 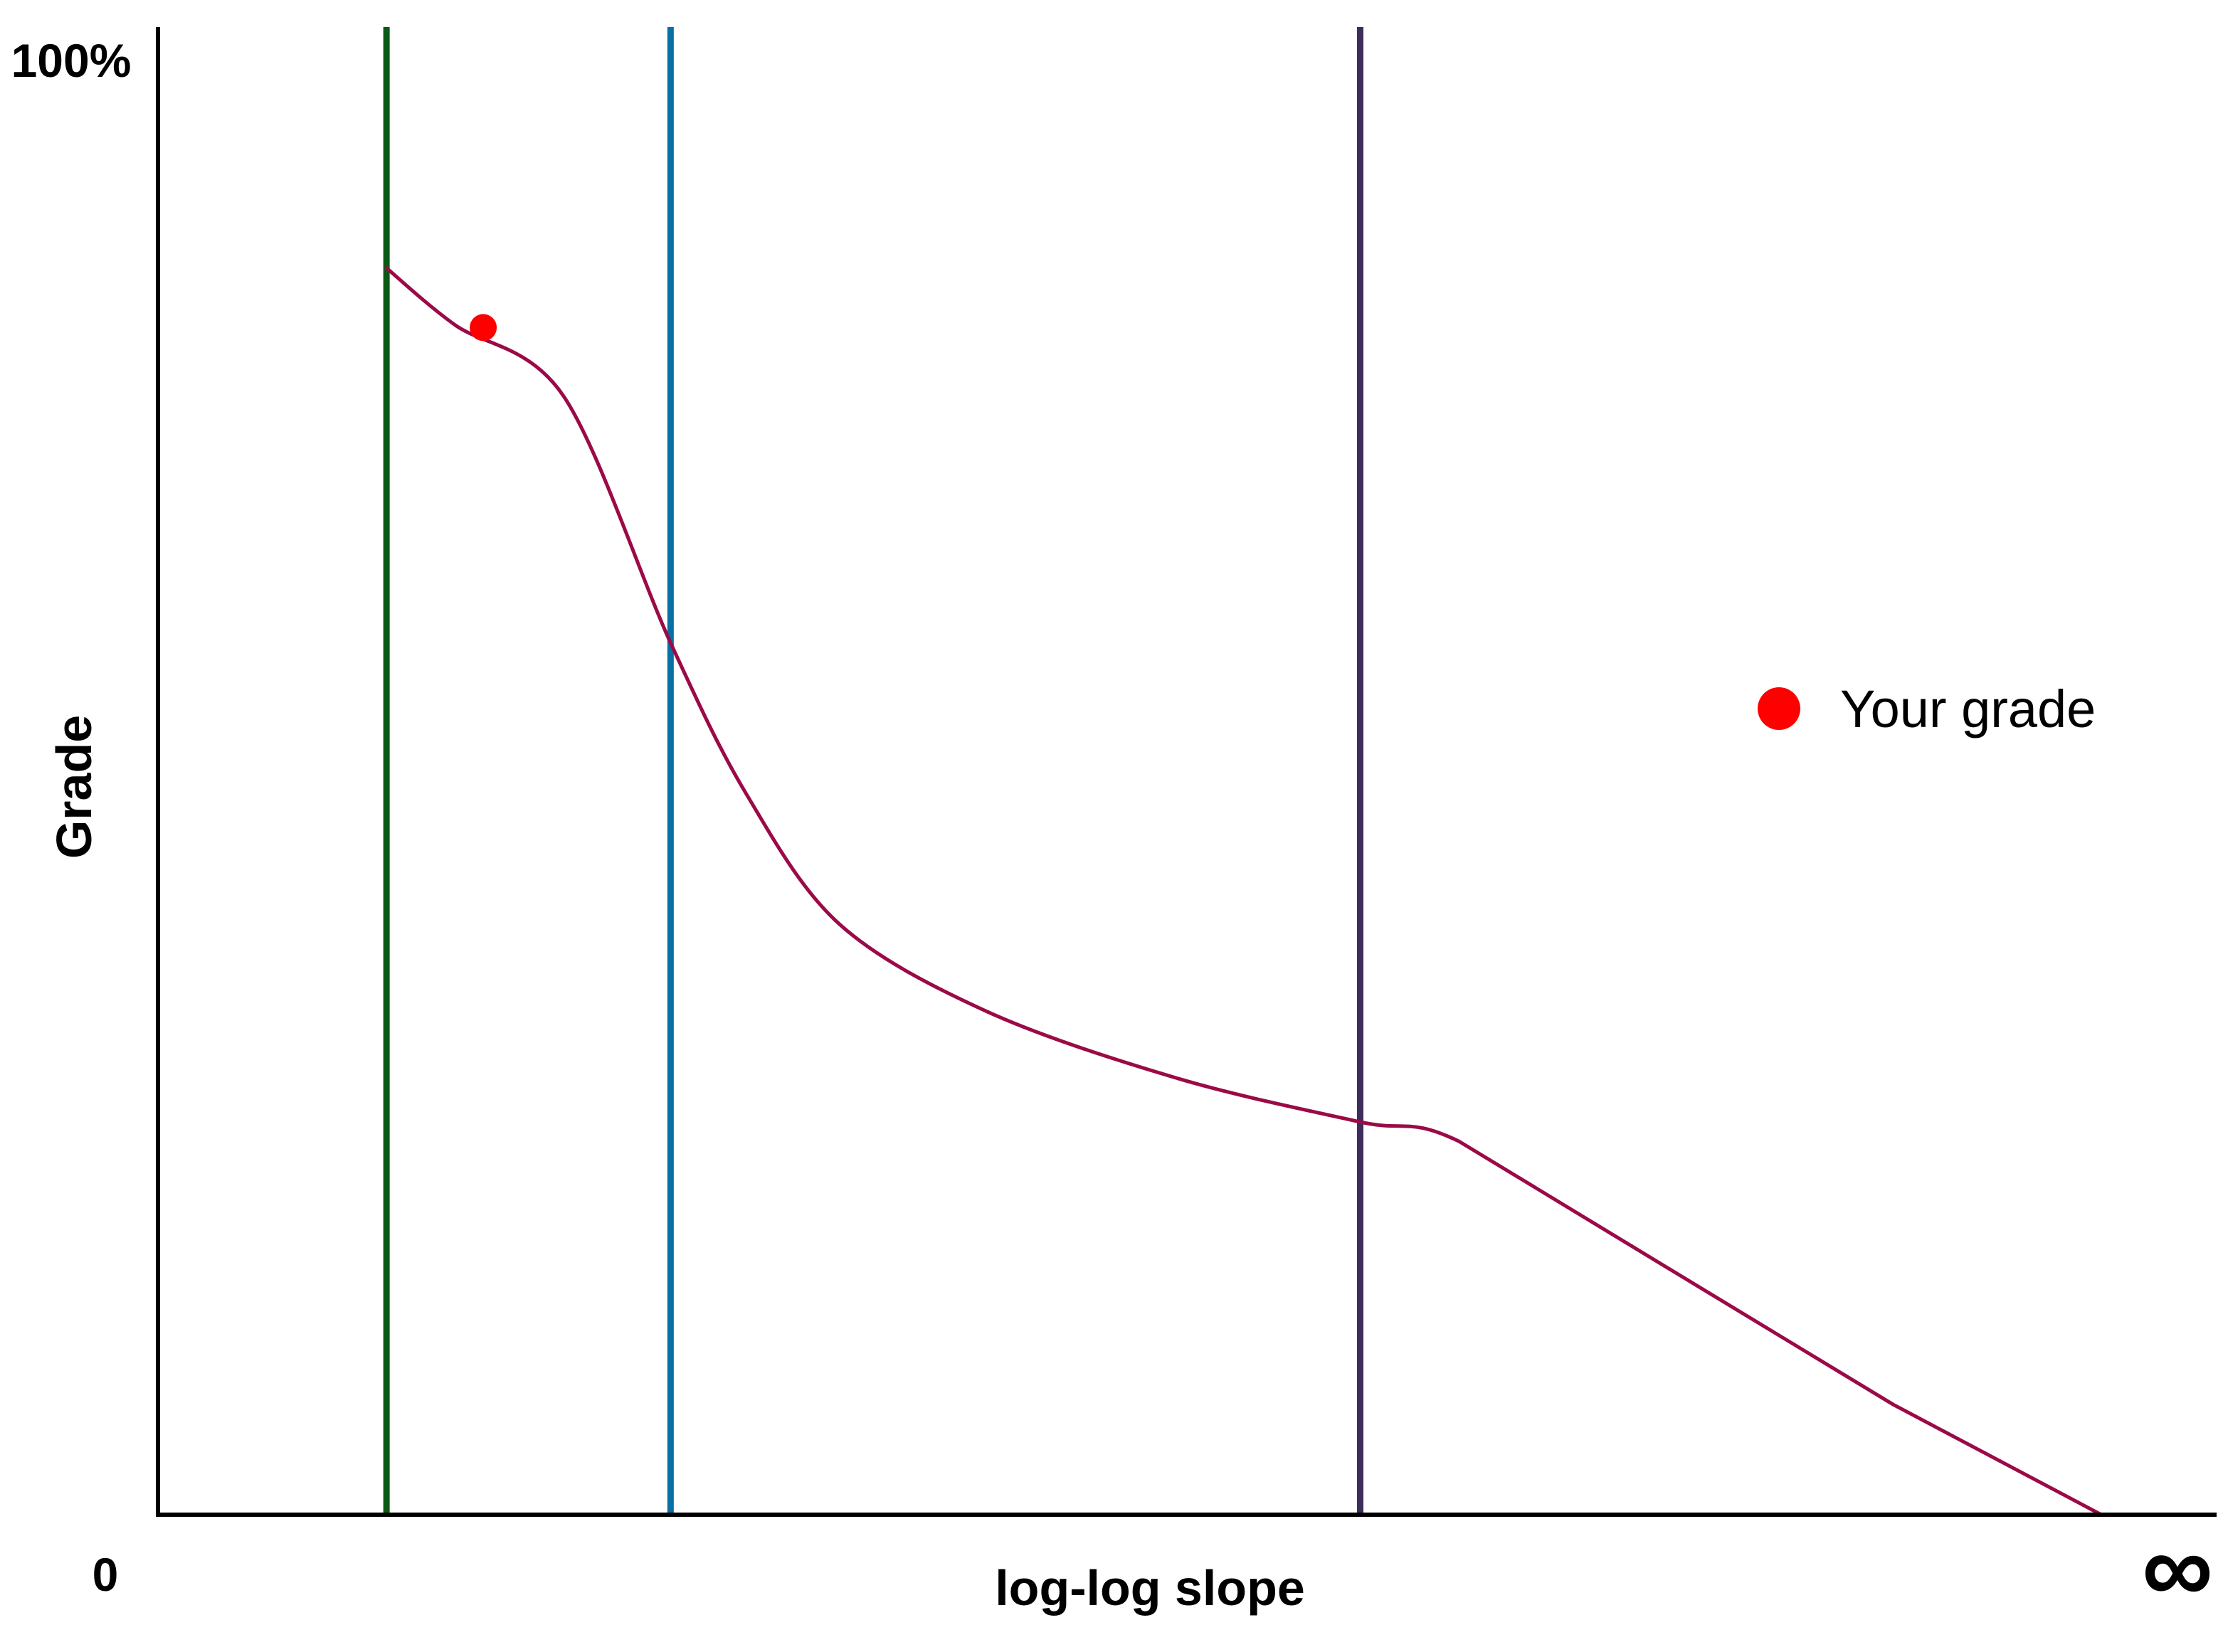 I want to click on your-grade-marker, so click(x=483, y=327).